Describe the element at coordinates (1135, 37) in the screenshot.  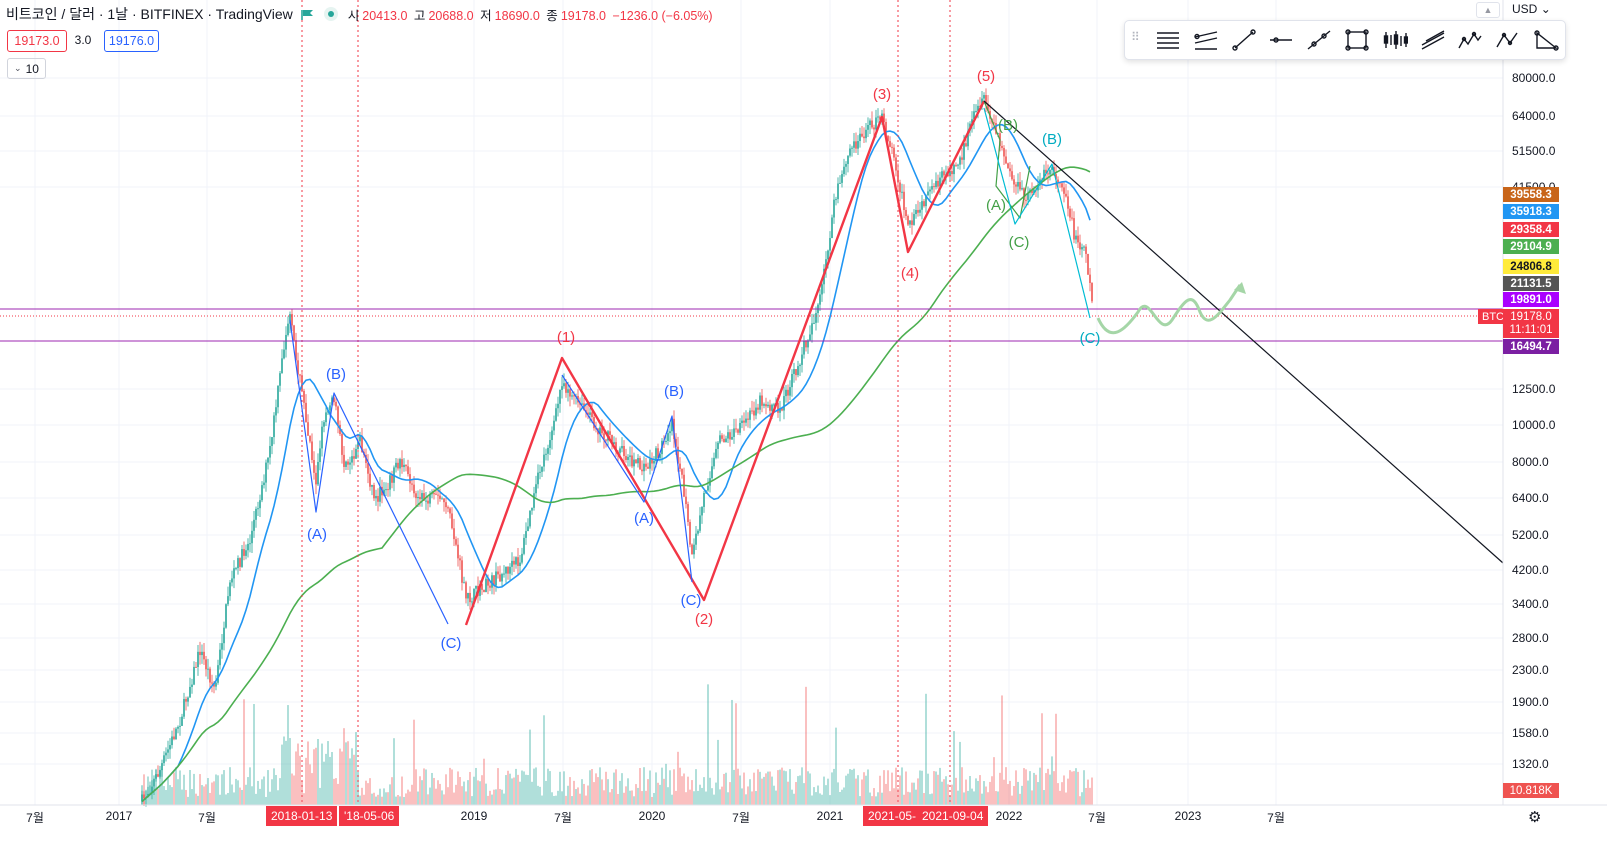
I see `drag-handle-icon: ⠿` at that location.